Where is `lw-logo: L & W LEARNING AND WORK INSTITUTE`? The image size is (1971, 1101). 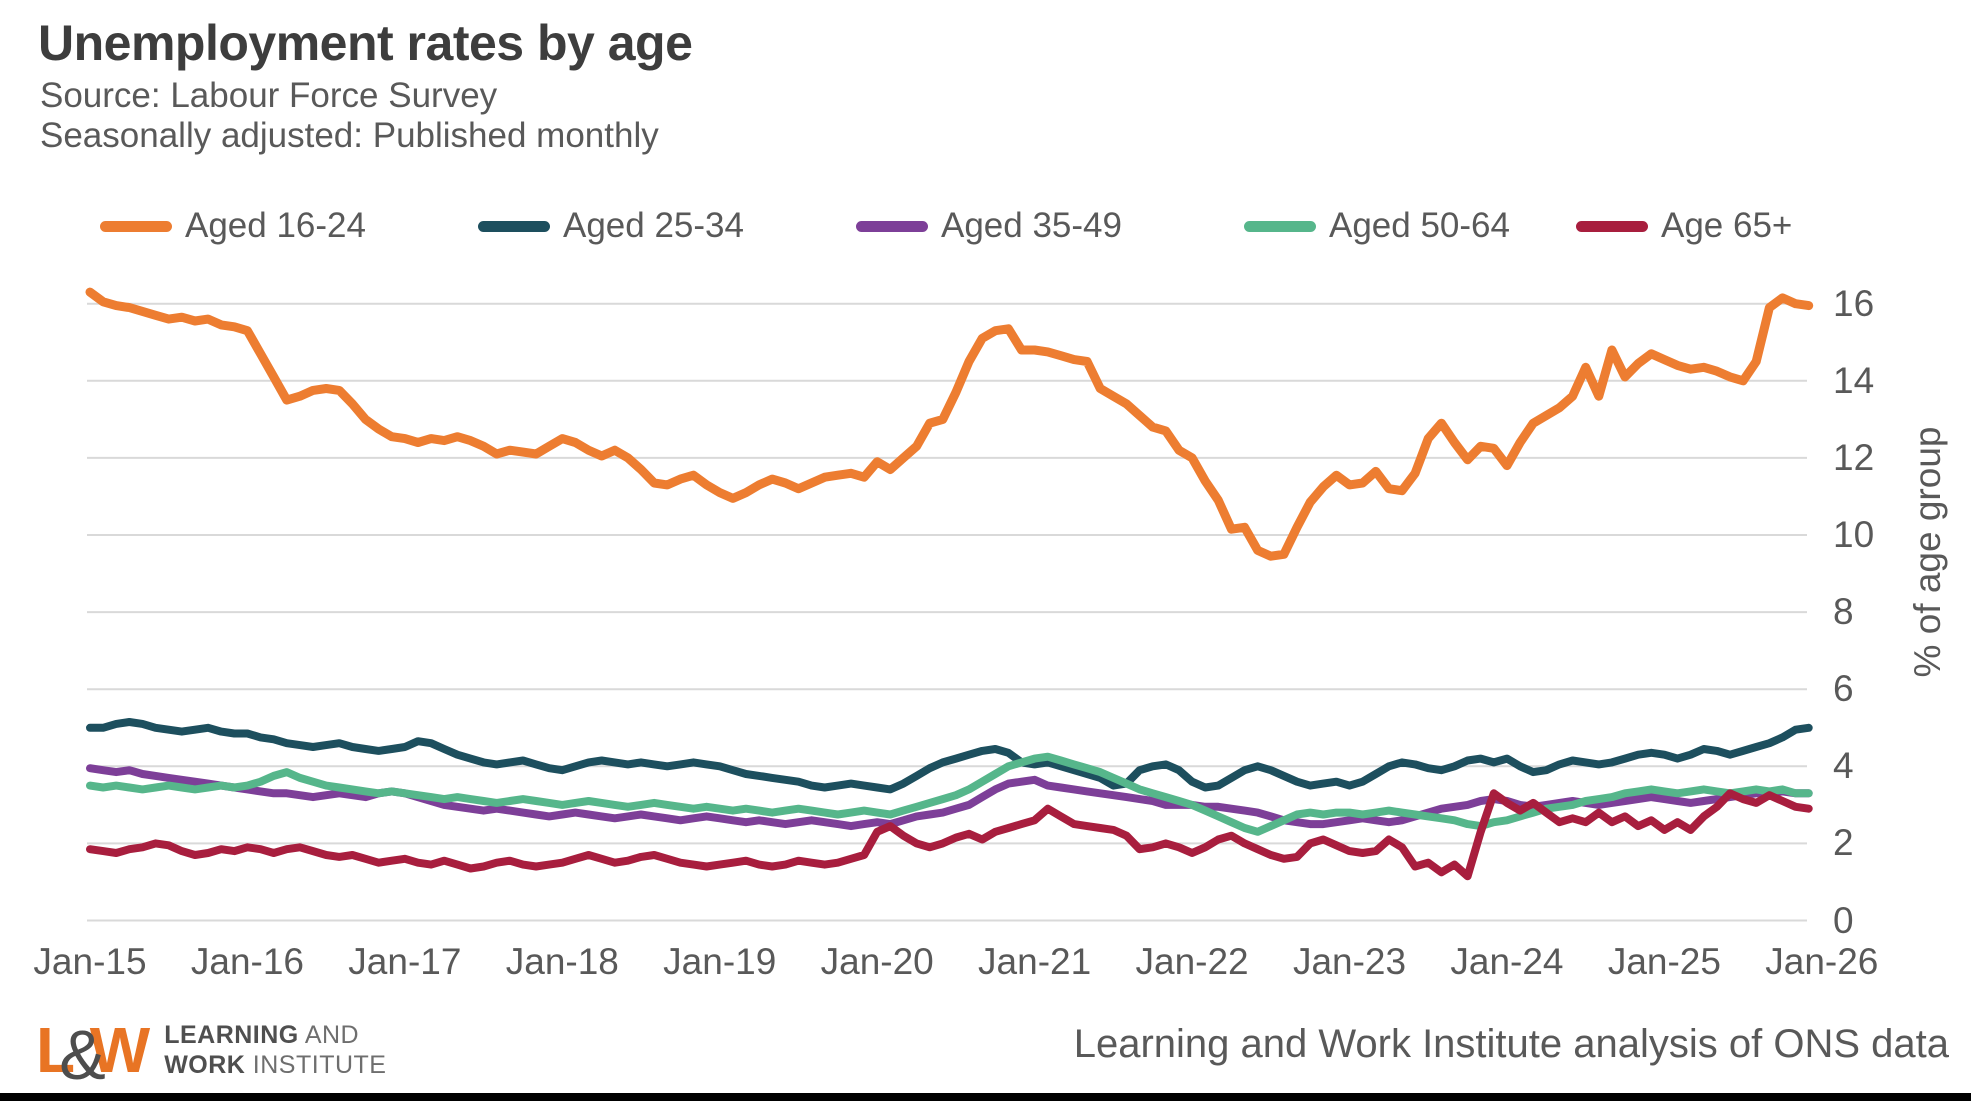
lw-logo: L & W LEARNING AND WORK INSTITUTE is located at coordinates (211, 1052).